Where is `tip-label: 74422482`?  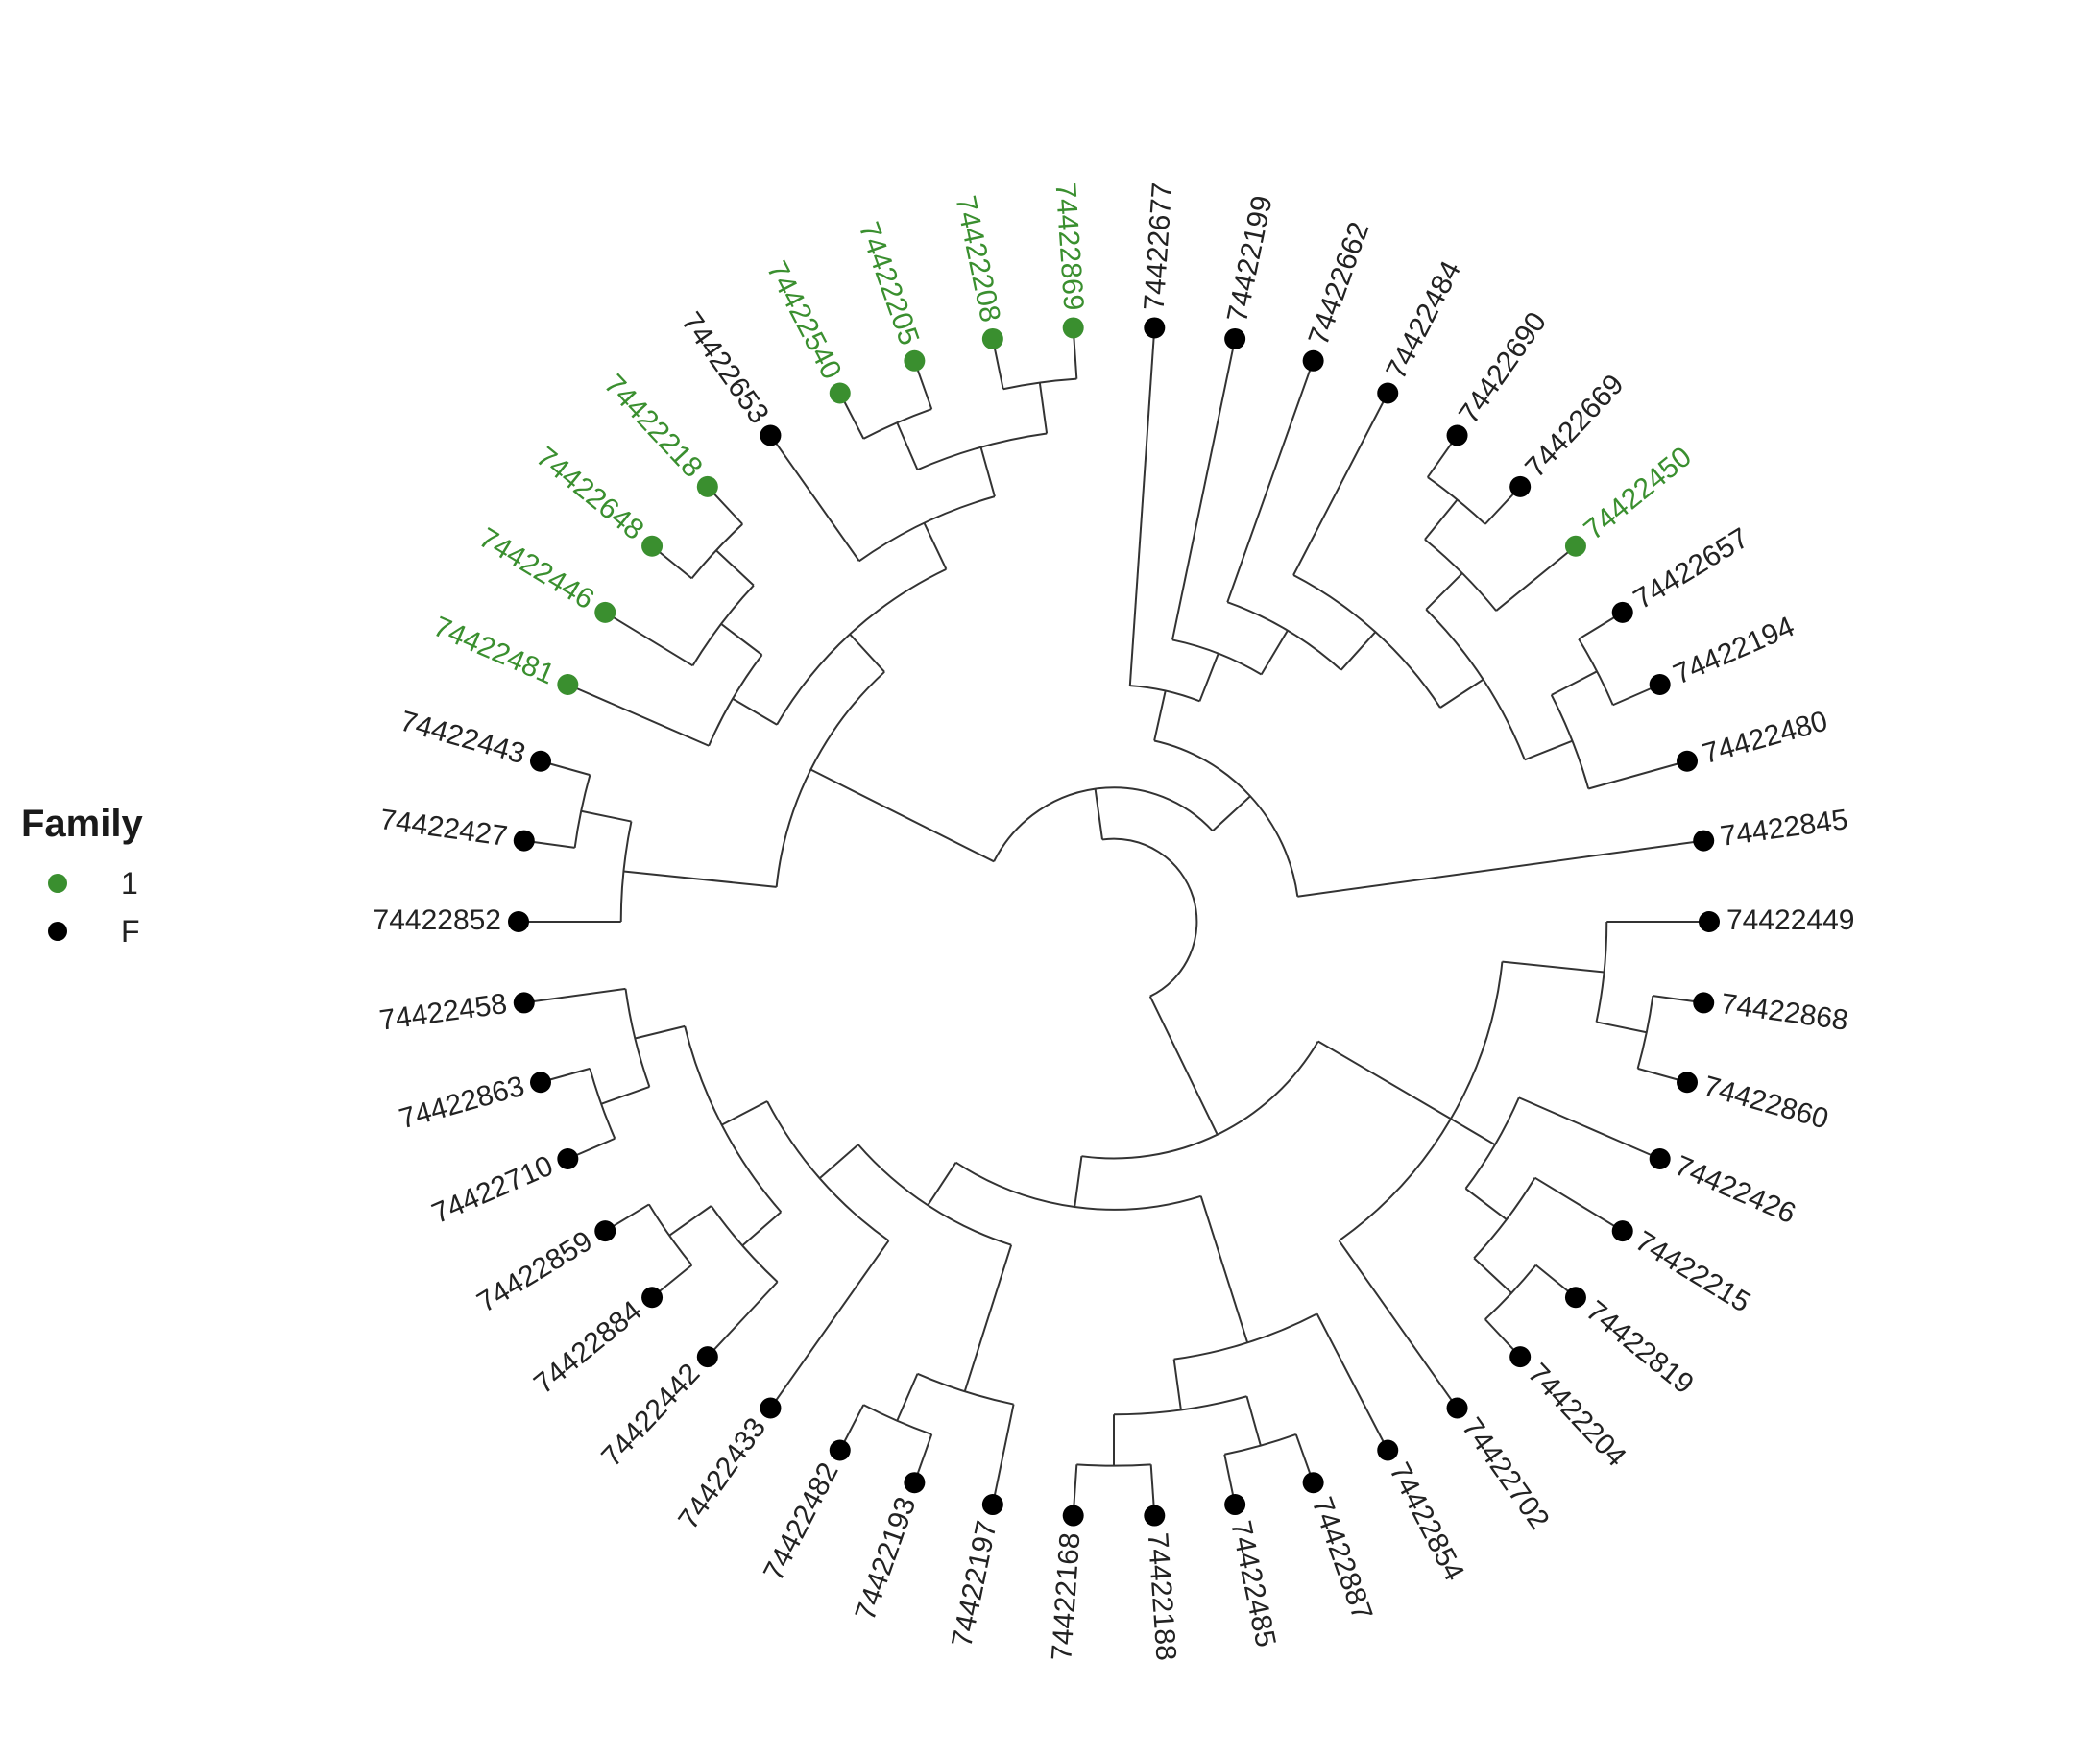
tip-label: 74422482 is located at coordinates (801, 1521).